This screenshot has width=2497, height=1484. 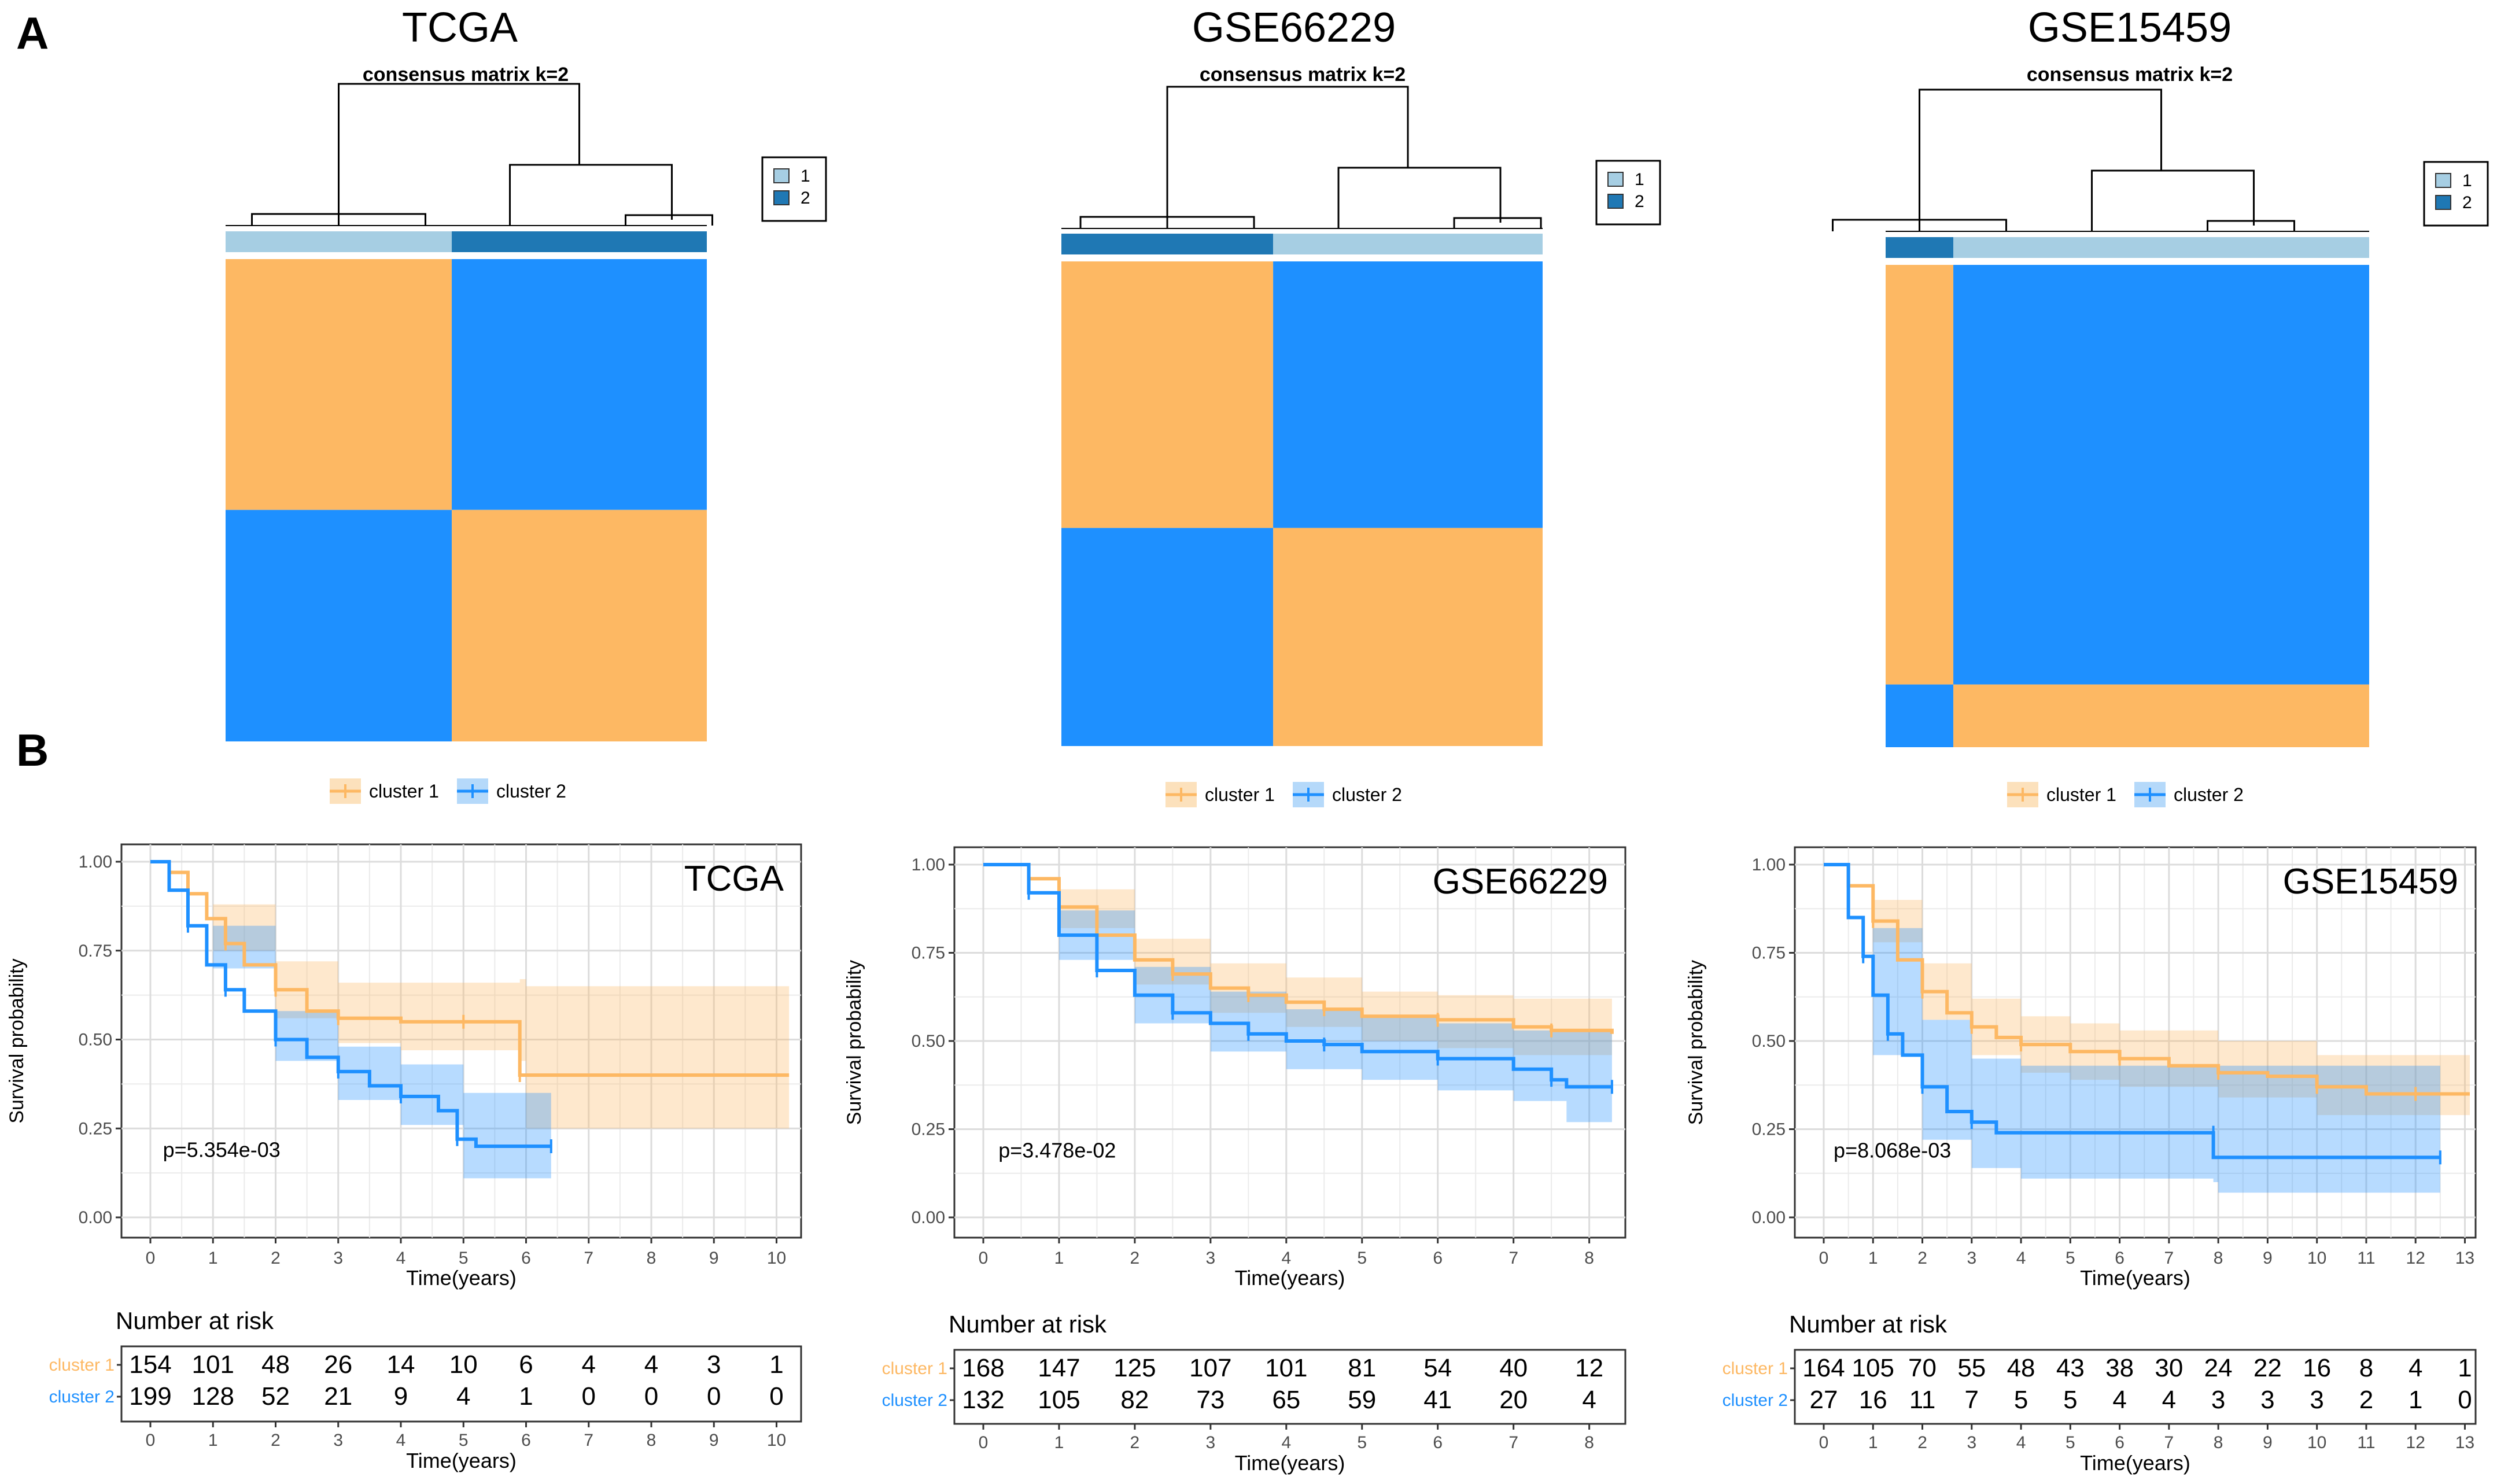 I want to click on risk-value: 9, so click(x=401, y=1396).